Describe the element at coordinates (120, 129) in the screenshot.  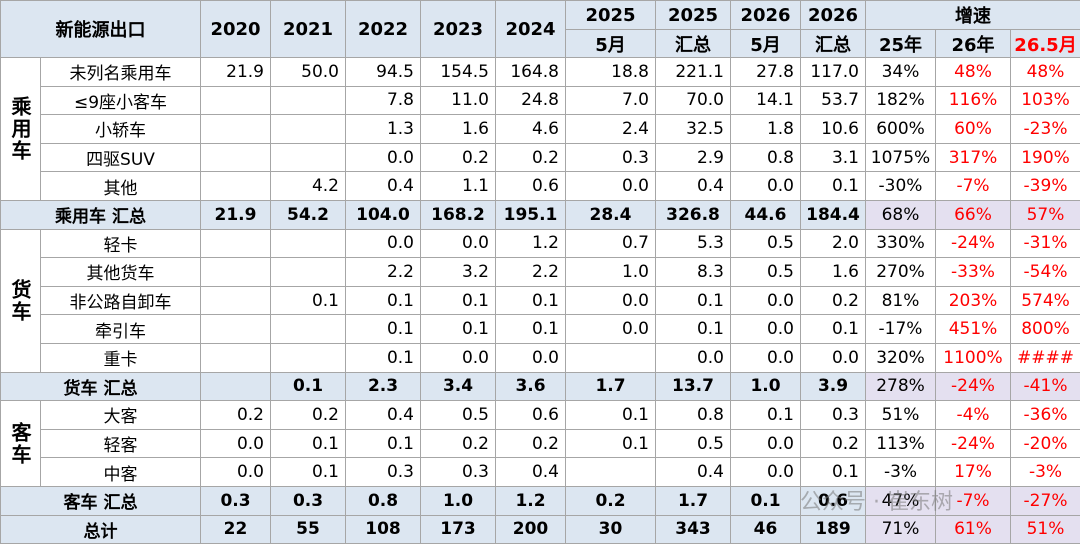
I see `row-name: 小轿车` at that location.